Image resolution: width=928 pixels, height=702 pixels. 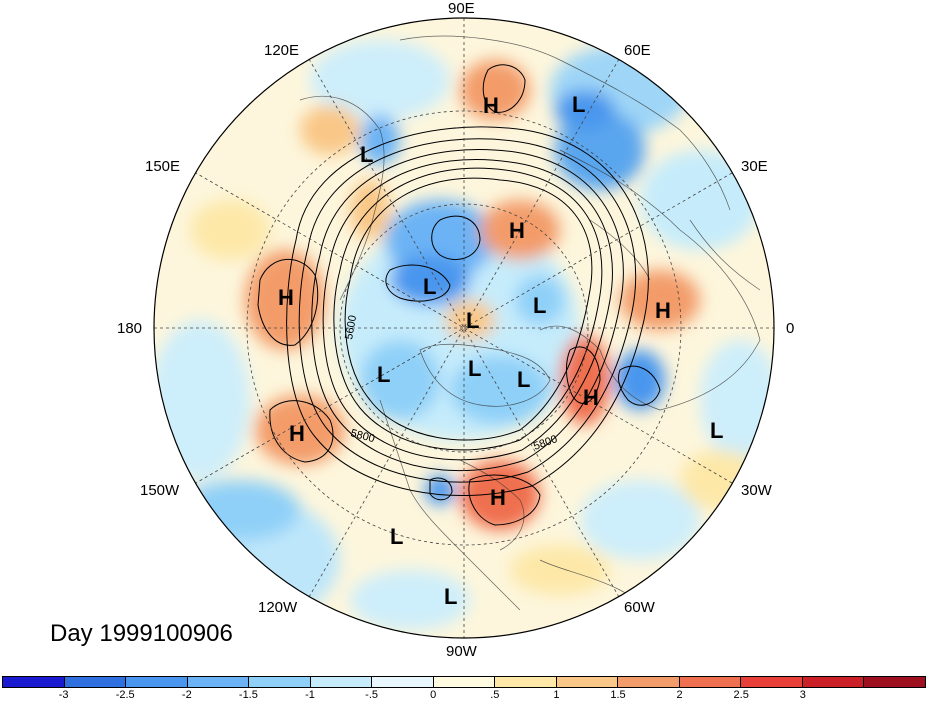 I want to click on longitude-label-60e: 60E, so click(x=637, y=50).